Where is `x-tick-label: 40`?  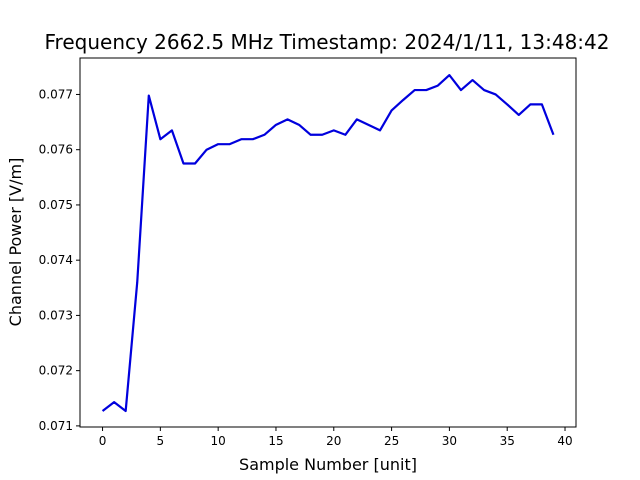 x-tick-label: 40 is located at coordinates (564, 441).